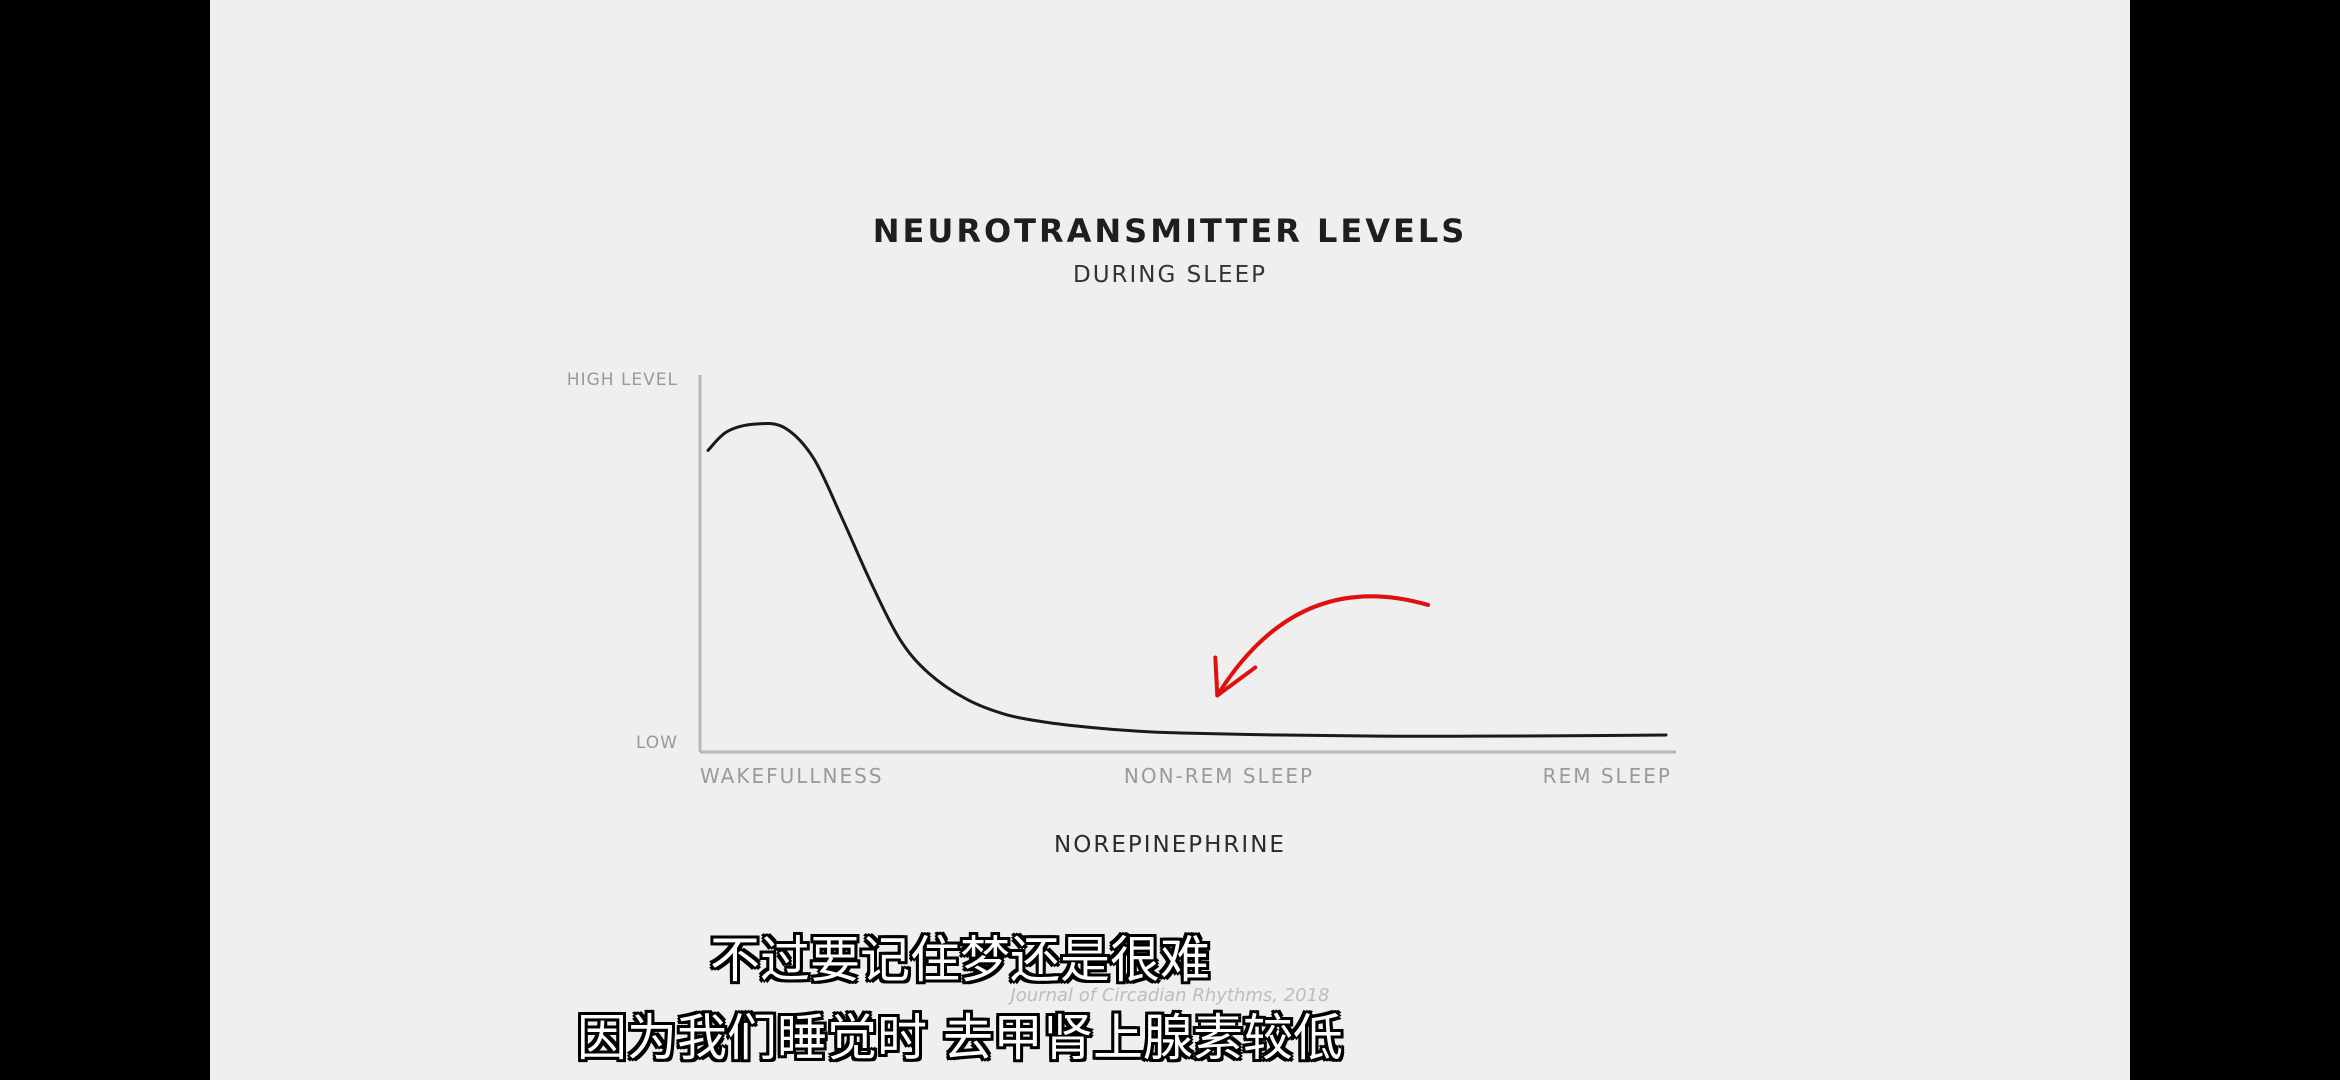  Describe the element at coordinates (1170, 845) in the screenshot. I see `series-label: NOREPINEPHRINE` at that location.